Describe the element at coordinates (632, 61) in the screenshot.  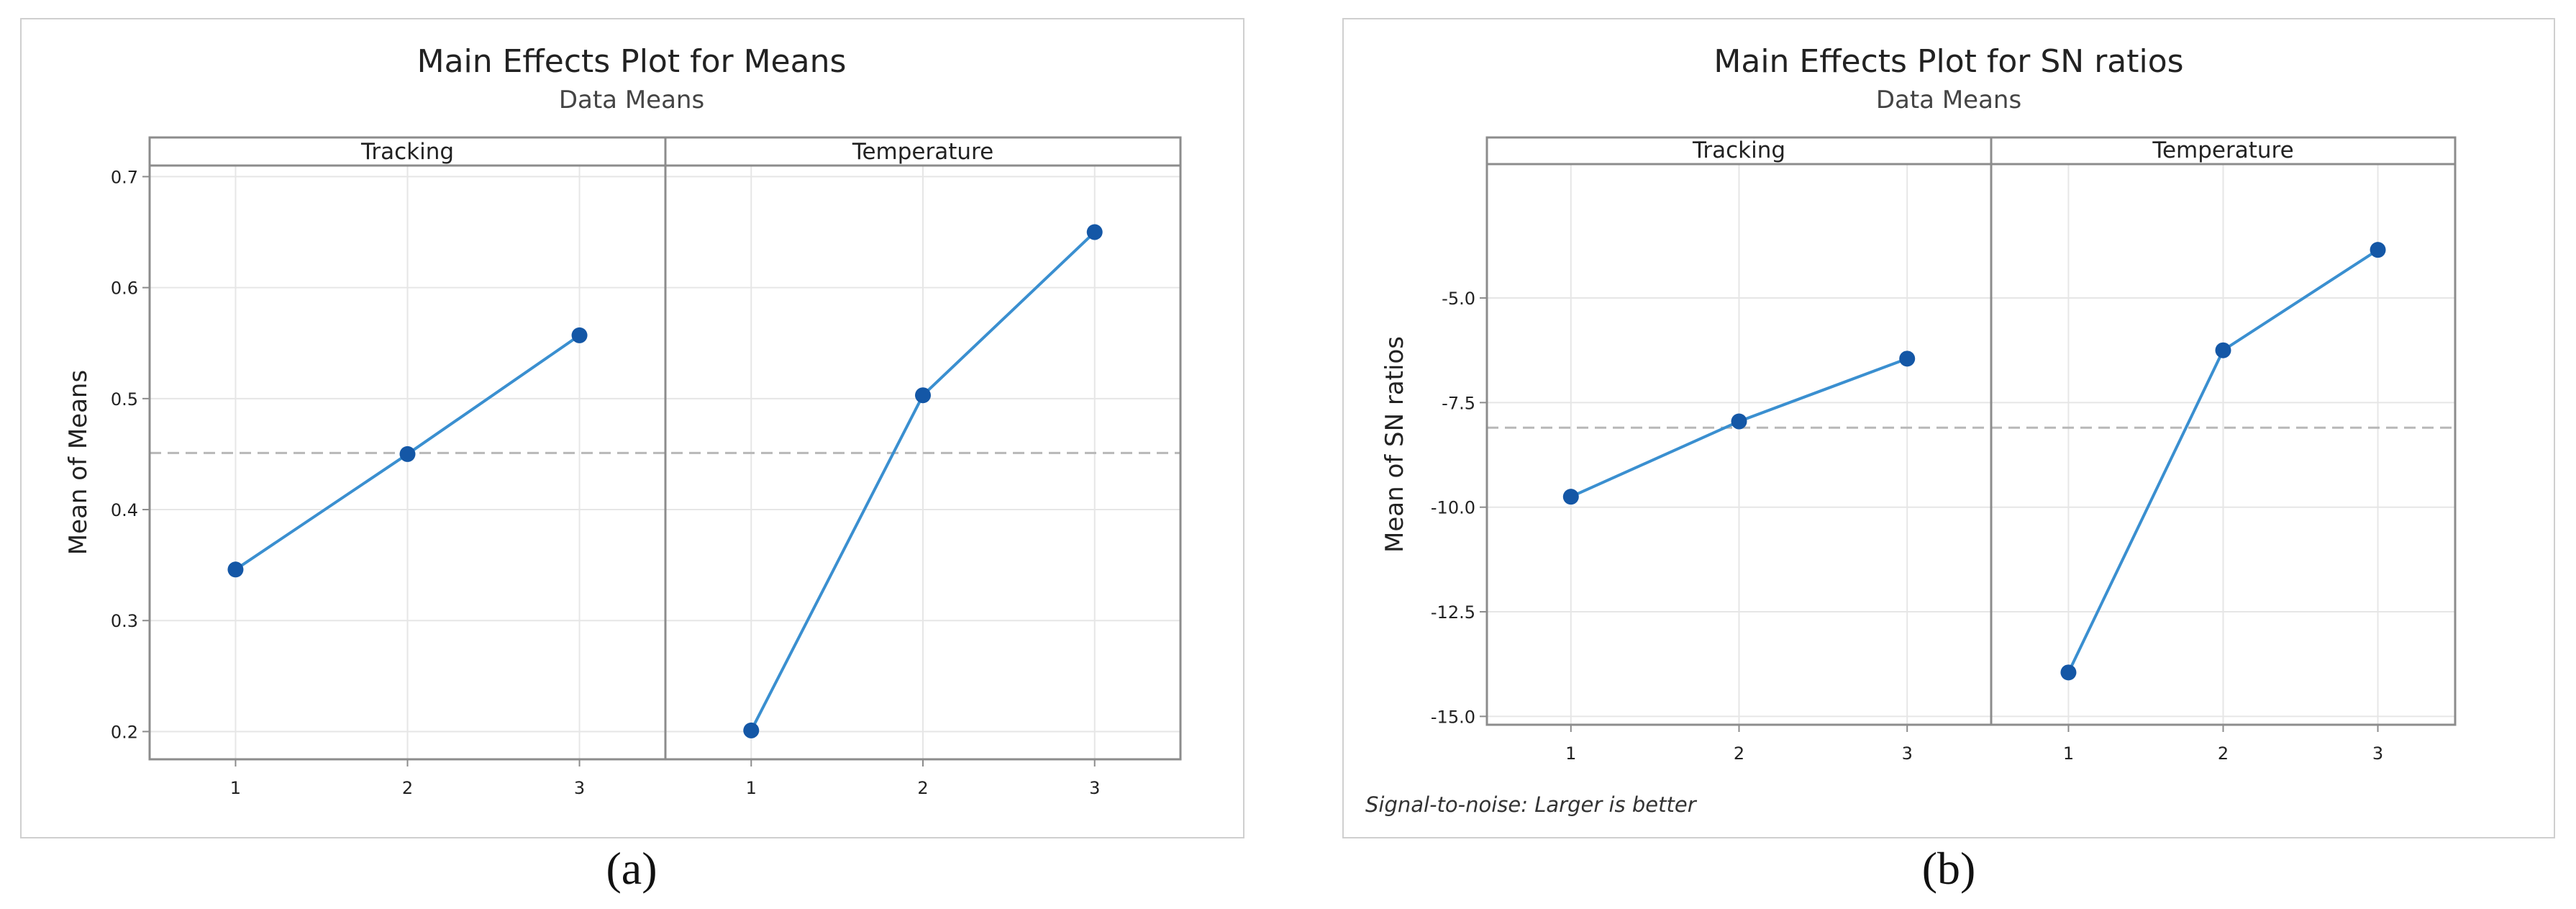
I see `chart-title: Main Effects Plot for Means` at that location.